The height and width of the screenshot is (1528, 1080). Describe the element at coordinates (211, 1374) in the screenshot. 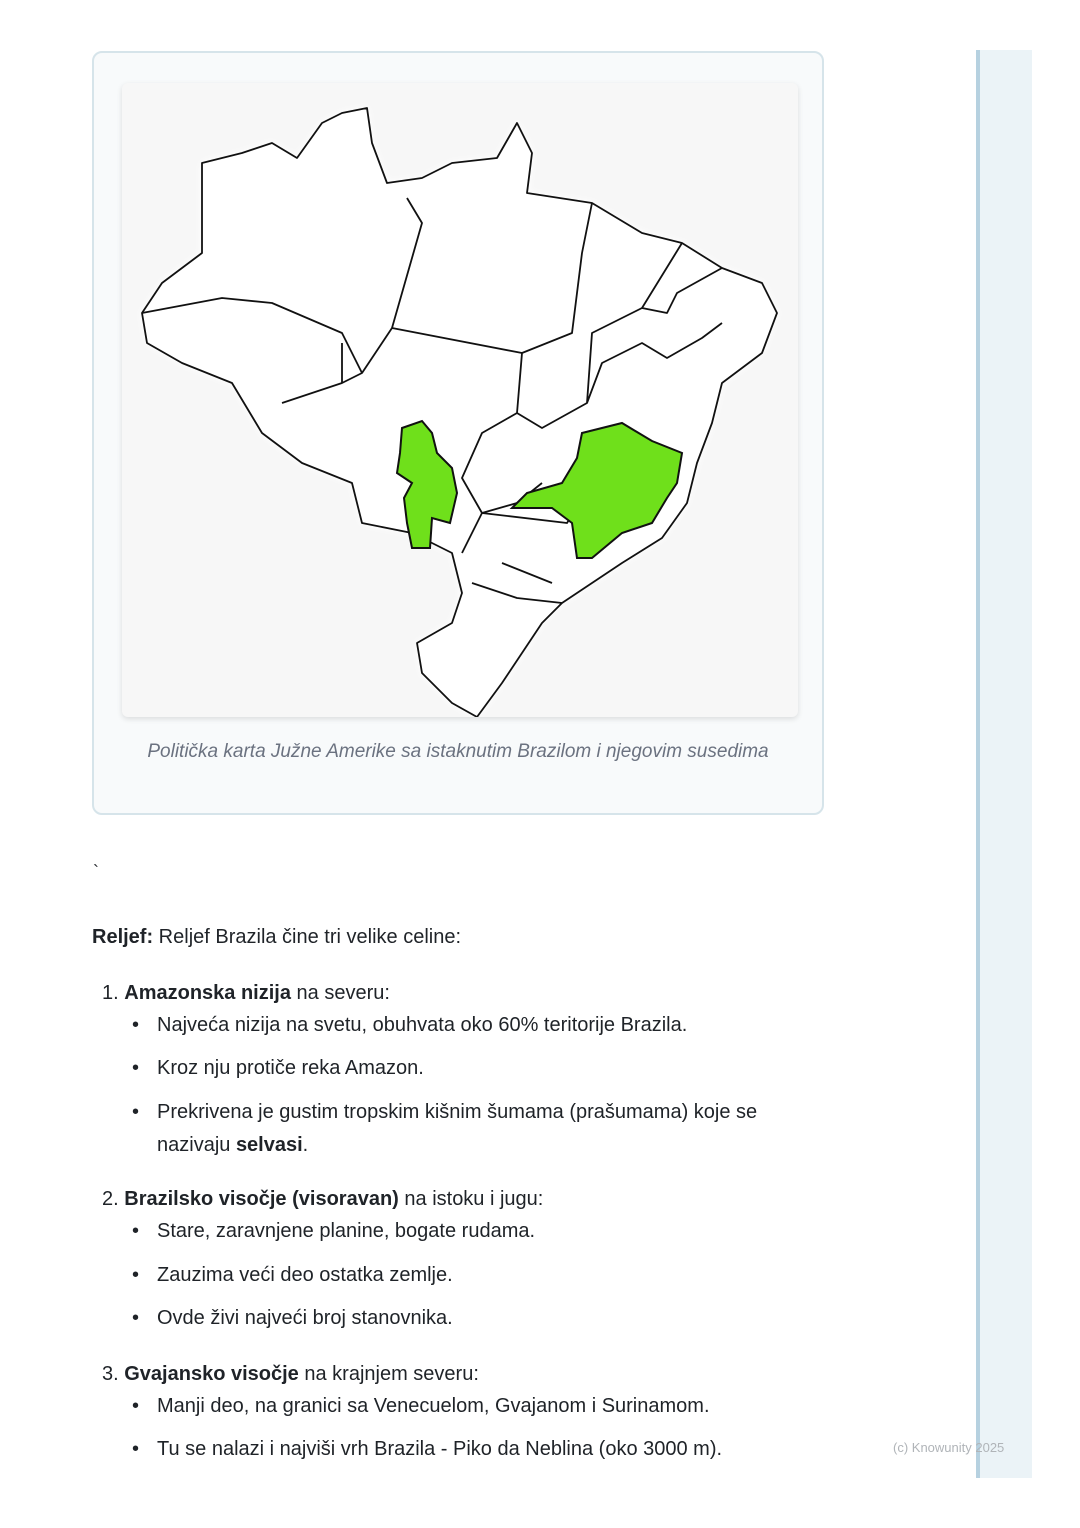

I see `list-item-title: Gvajansko visočje` at that location.